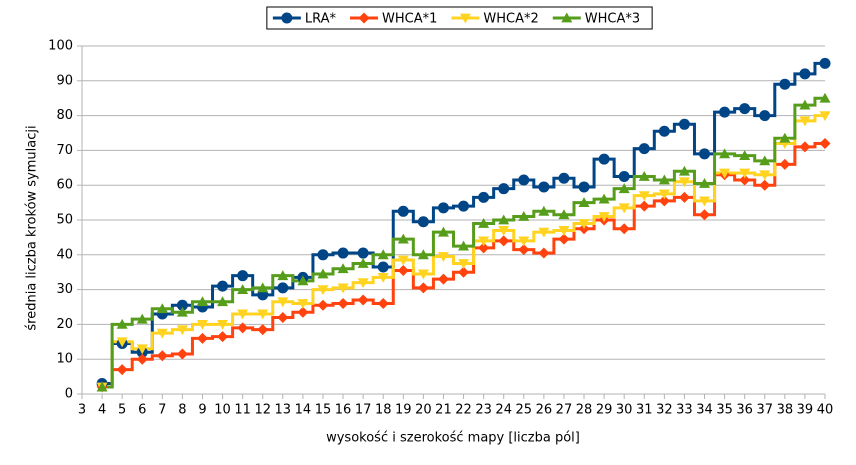  I want to click on legend-item: WHCA*3, so click(596, 19).